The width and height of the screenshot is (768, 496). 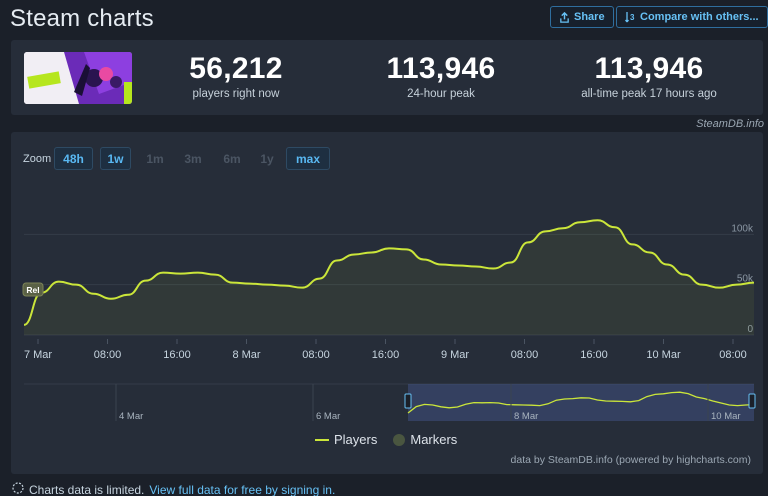 I want to click on current-players-label: players right now, so click(x=236, y=94).